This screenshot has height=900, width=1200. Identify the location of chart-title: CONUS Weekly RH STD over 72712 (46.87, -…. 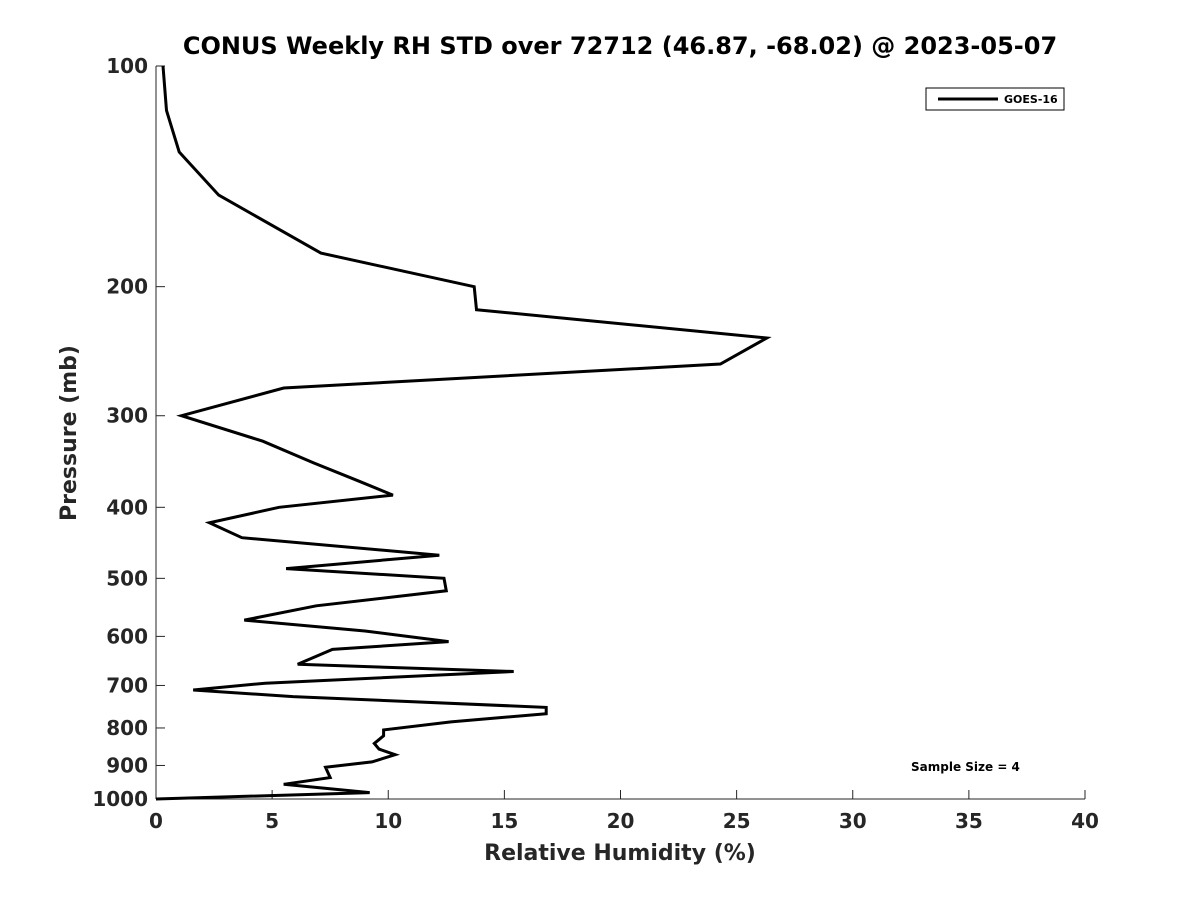
(620, 46).